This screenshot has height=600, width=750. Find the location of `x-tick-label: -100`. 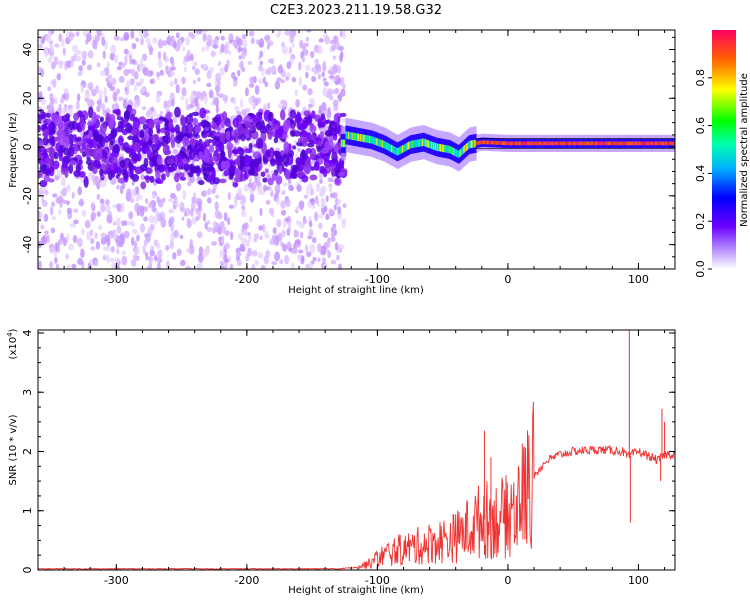

x-tick-label: -100 is located at coordinates (377, 580).